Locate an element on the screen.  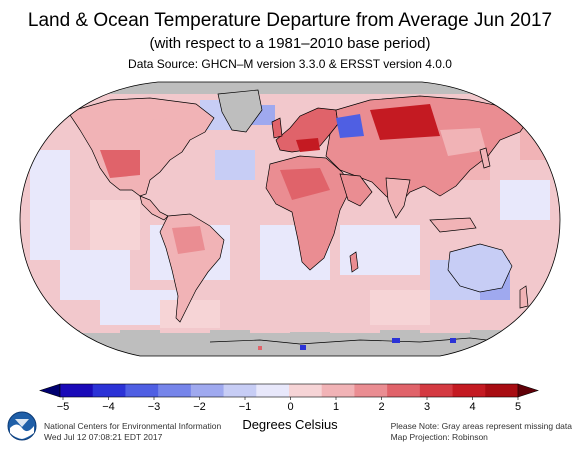
noaa-logo is located at coordinates (22, 426).